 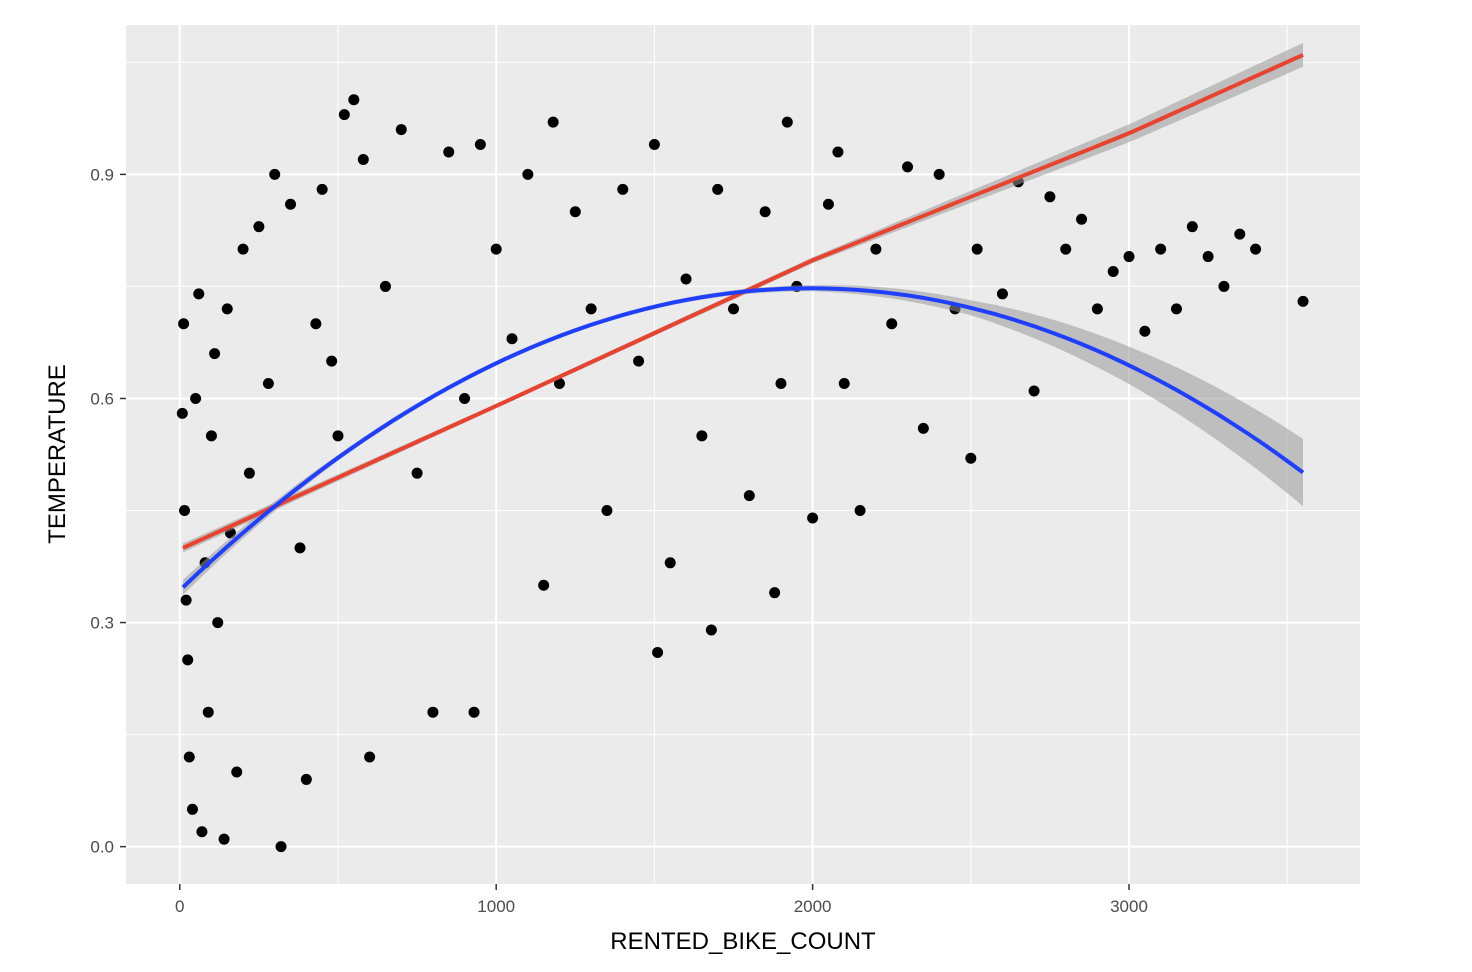 What do you see at coordinates (102, 398) in the screenshot?
I see `y-tick-label: 0.6` at bounding box center [102, 398].